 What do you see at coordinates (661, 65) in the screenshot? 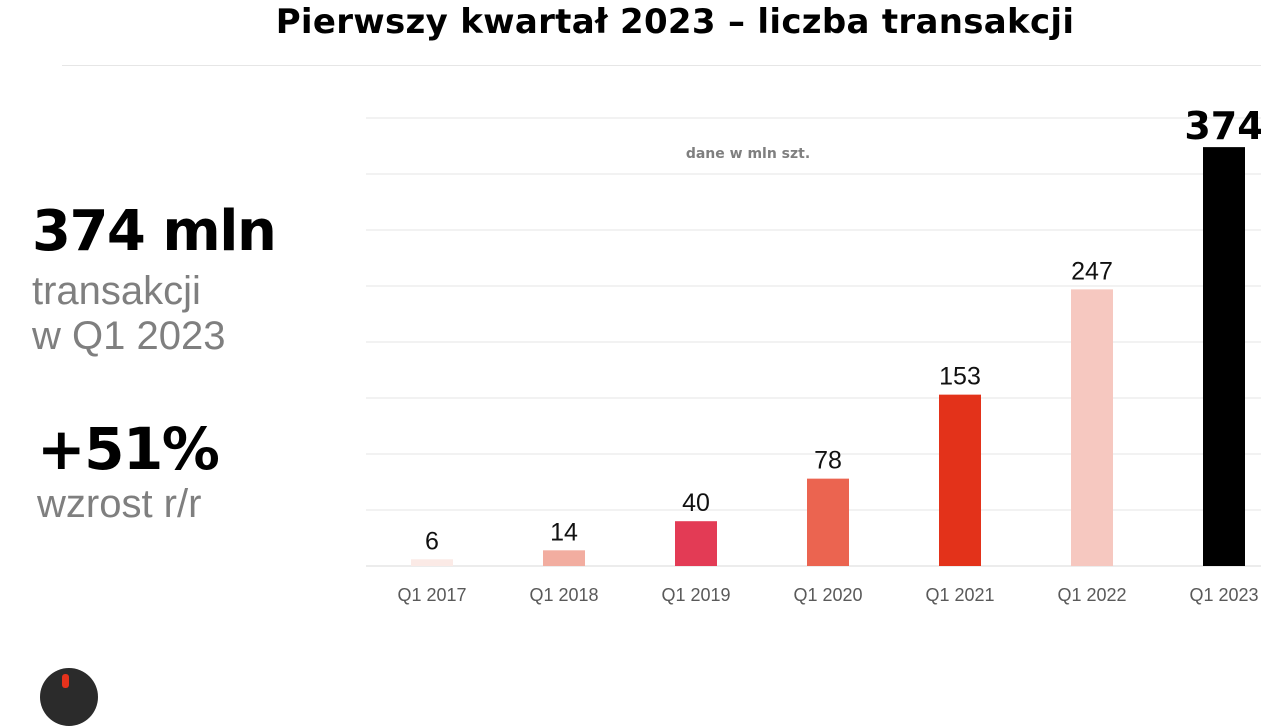
I see `title-divider` at bounding box center [661, 65].